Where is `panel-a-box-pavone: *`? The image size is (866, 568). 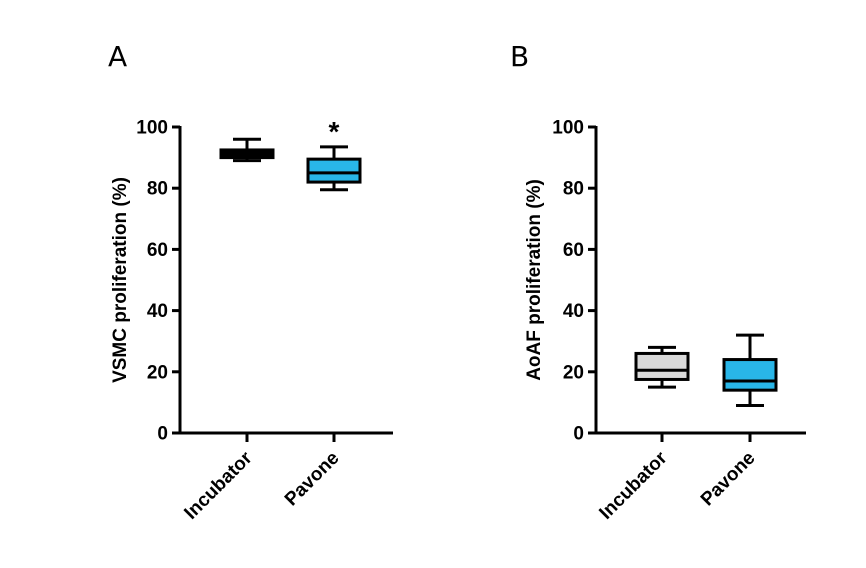 panel-a-box-pavone: * is located at coordinates (334, 154).